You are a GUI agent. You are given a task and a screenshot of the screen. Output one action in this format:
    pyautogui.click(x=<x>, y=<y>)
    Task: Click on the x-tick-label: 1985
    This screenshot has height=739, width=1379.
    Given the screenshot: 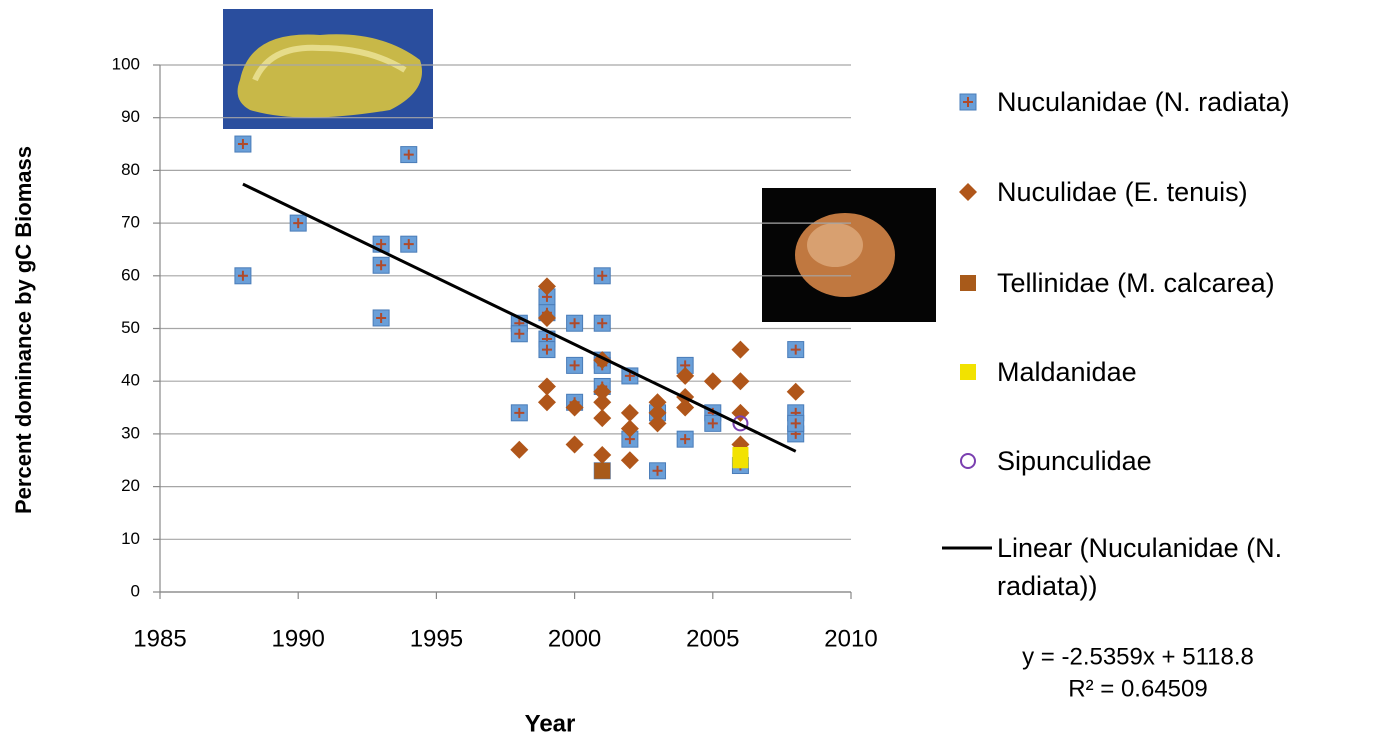 What is the action you would take?
    pyautogui.click(x=159, y=638)
    